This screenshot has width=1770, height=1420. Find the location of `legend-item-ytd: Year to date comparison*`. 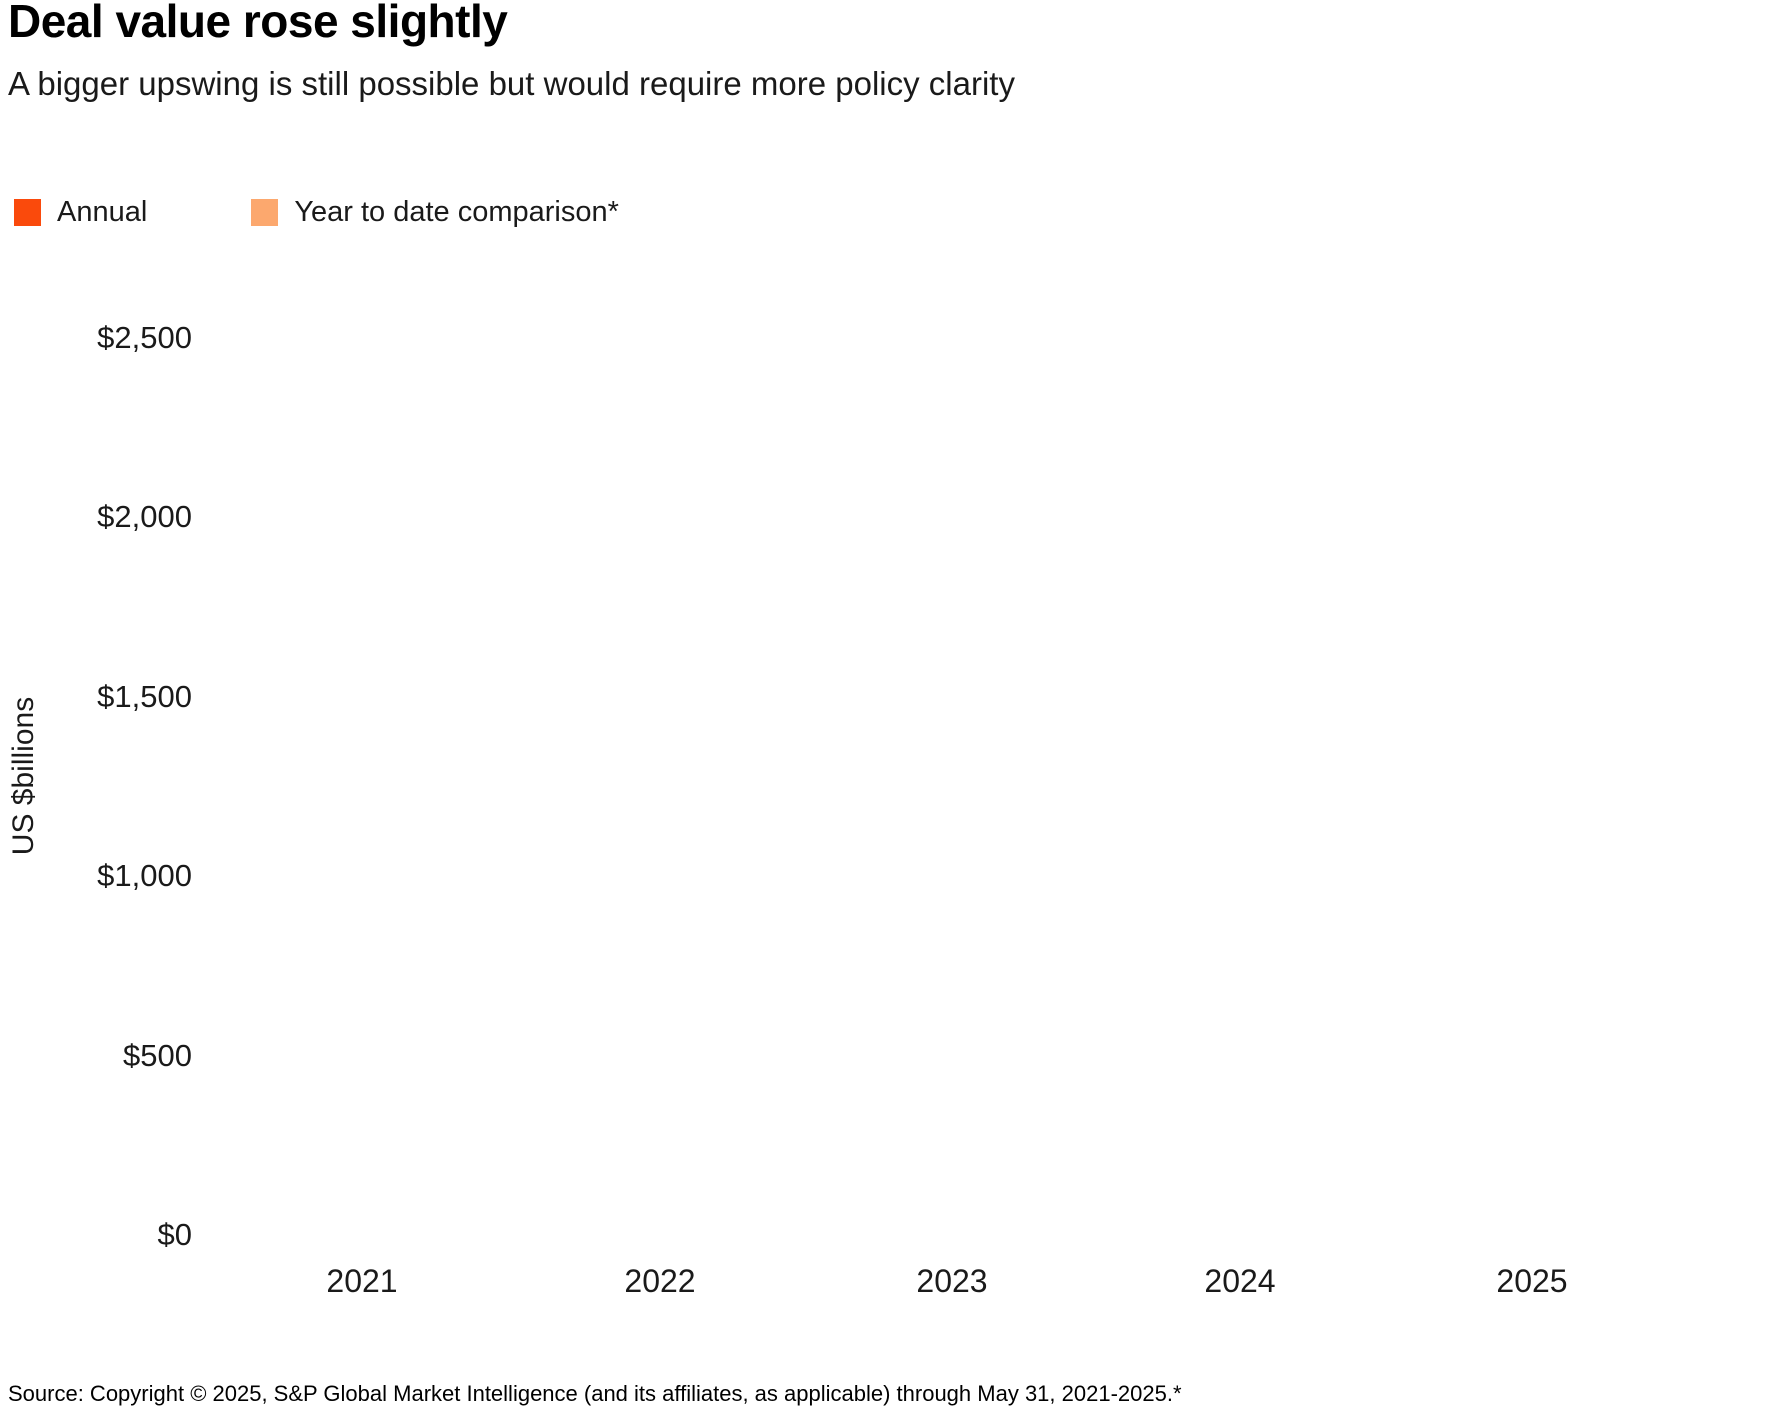

legend-item-ytd: Year to date comparison* is located at coordinates (435, 212).